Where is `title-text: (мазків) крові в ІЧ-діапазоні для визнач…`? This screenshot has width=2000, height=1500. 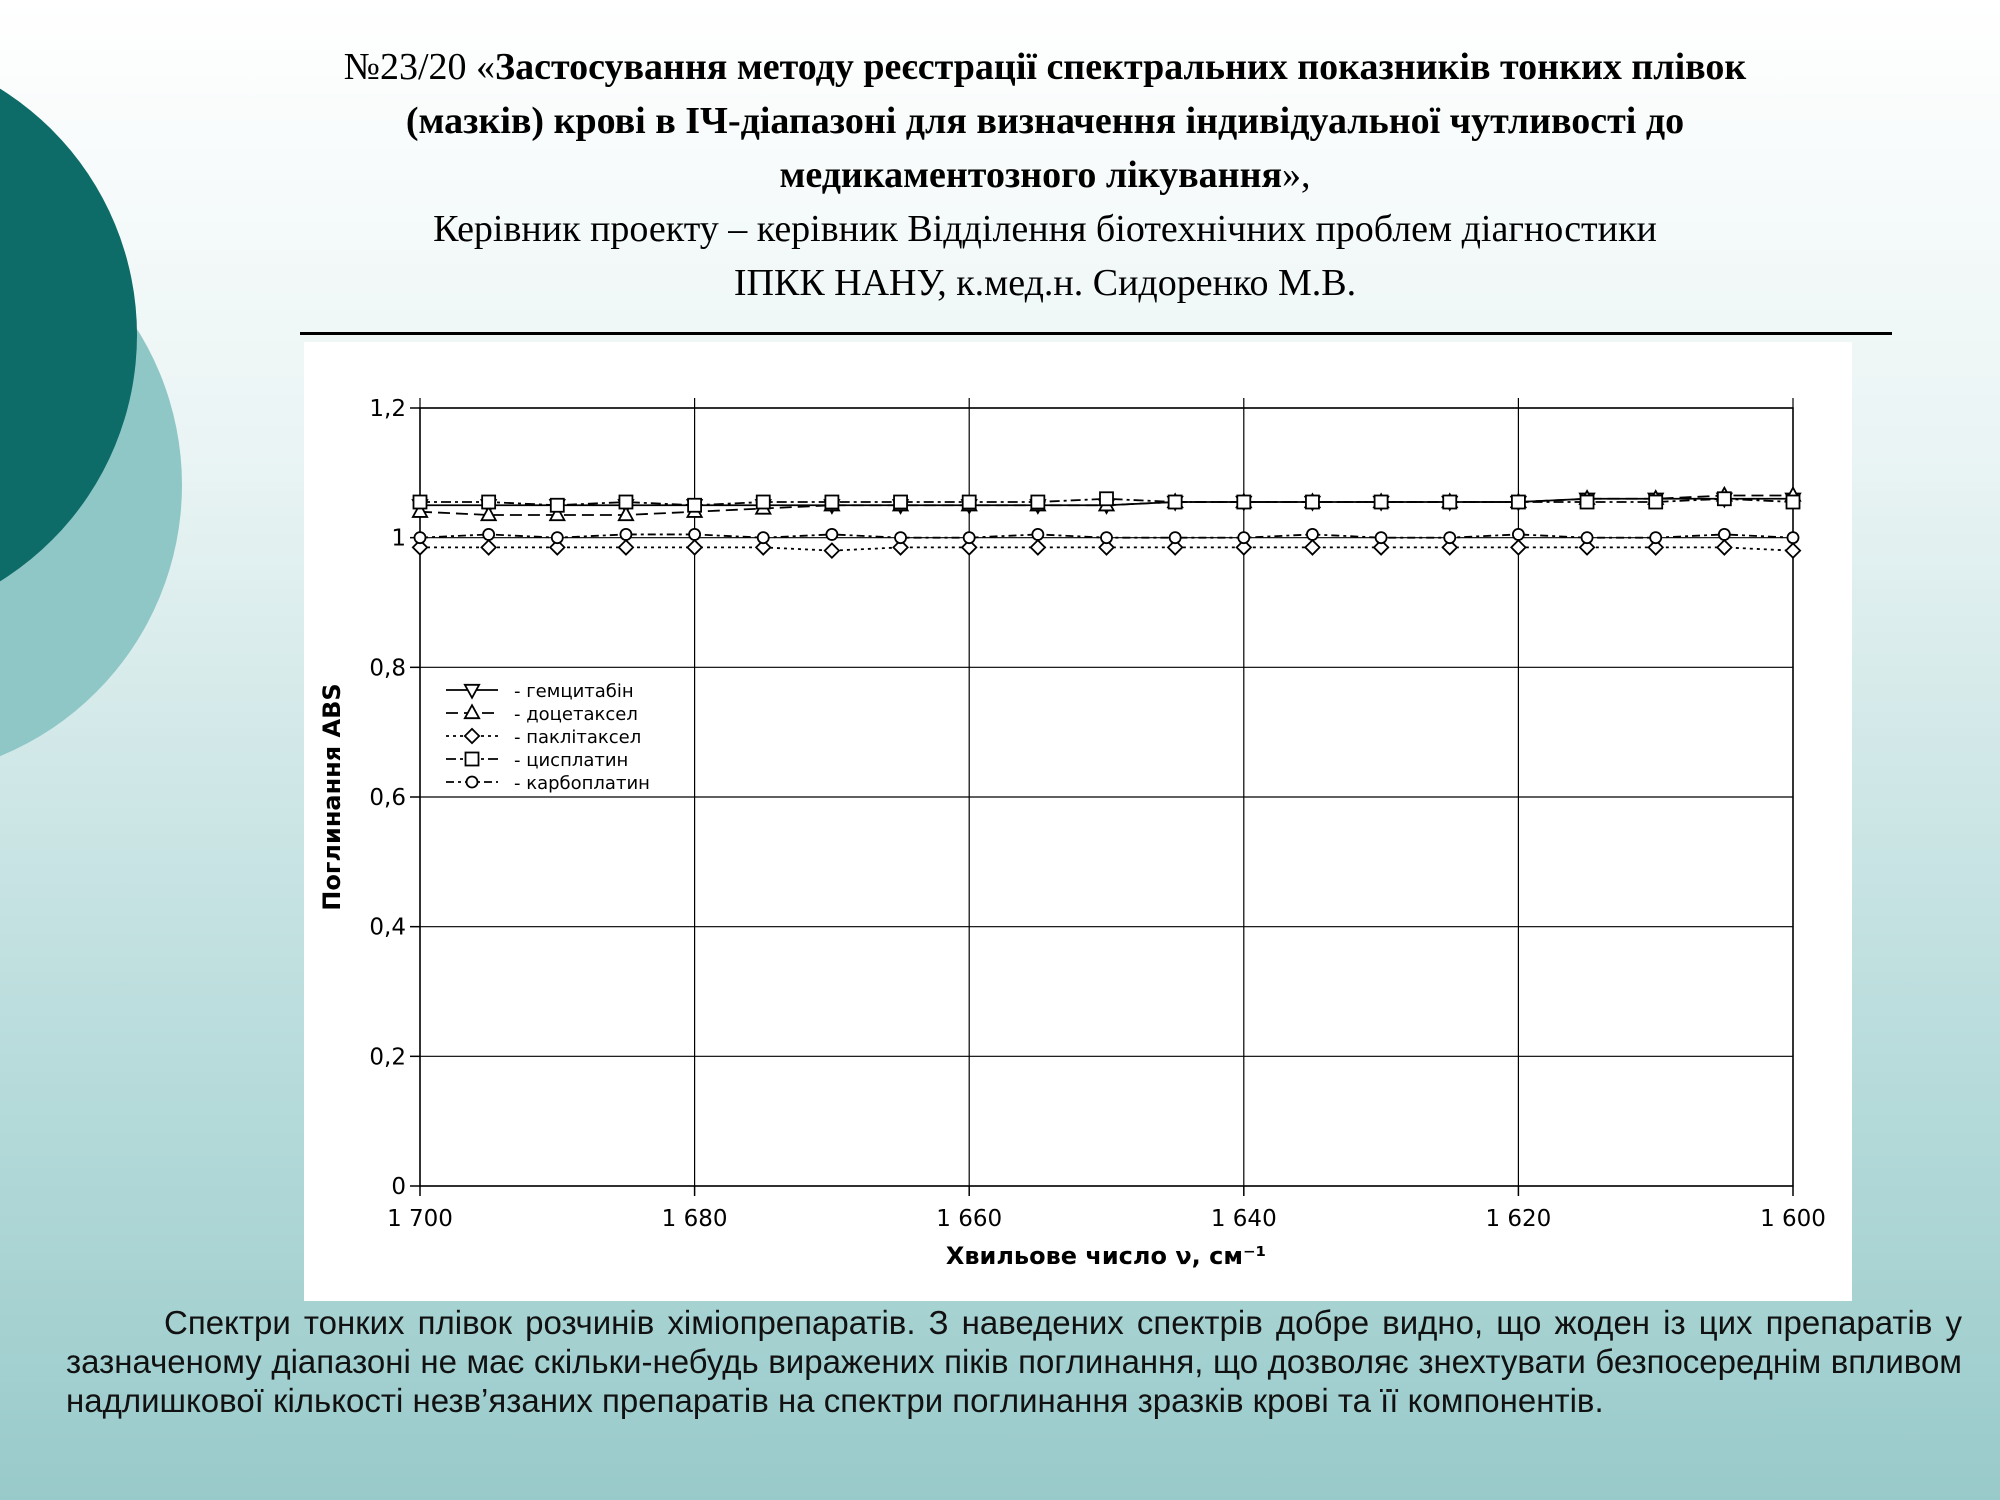 title-text: (мазків) крові в ІЧ-діапазоні для визнач… is located at coordinates (1045, 121).